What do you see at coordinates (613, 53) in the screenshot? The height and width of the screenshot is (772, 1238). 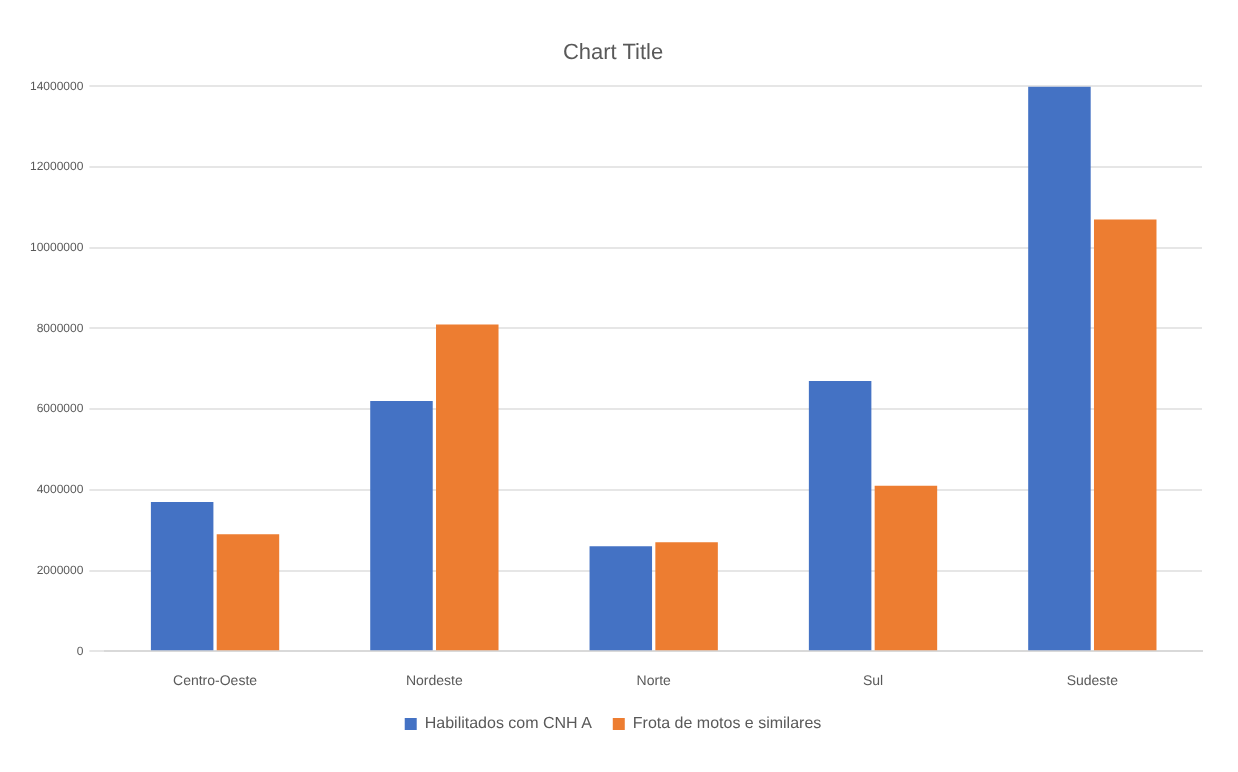 I see `chart-title: Chart Title` at bounding box center [613, 53].